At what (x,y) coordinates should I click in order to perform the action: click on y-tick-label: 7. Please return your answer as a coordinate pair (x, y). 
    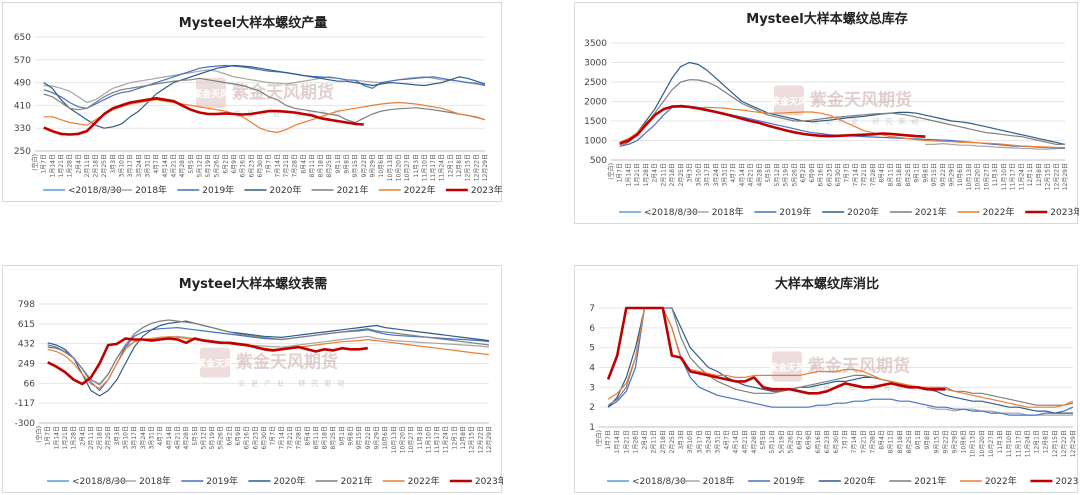
    Looking at the image, I should click on (592, 309).